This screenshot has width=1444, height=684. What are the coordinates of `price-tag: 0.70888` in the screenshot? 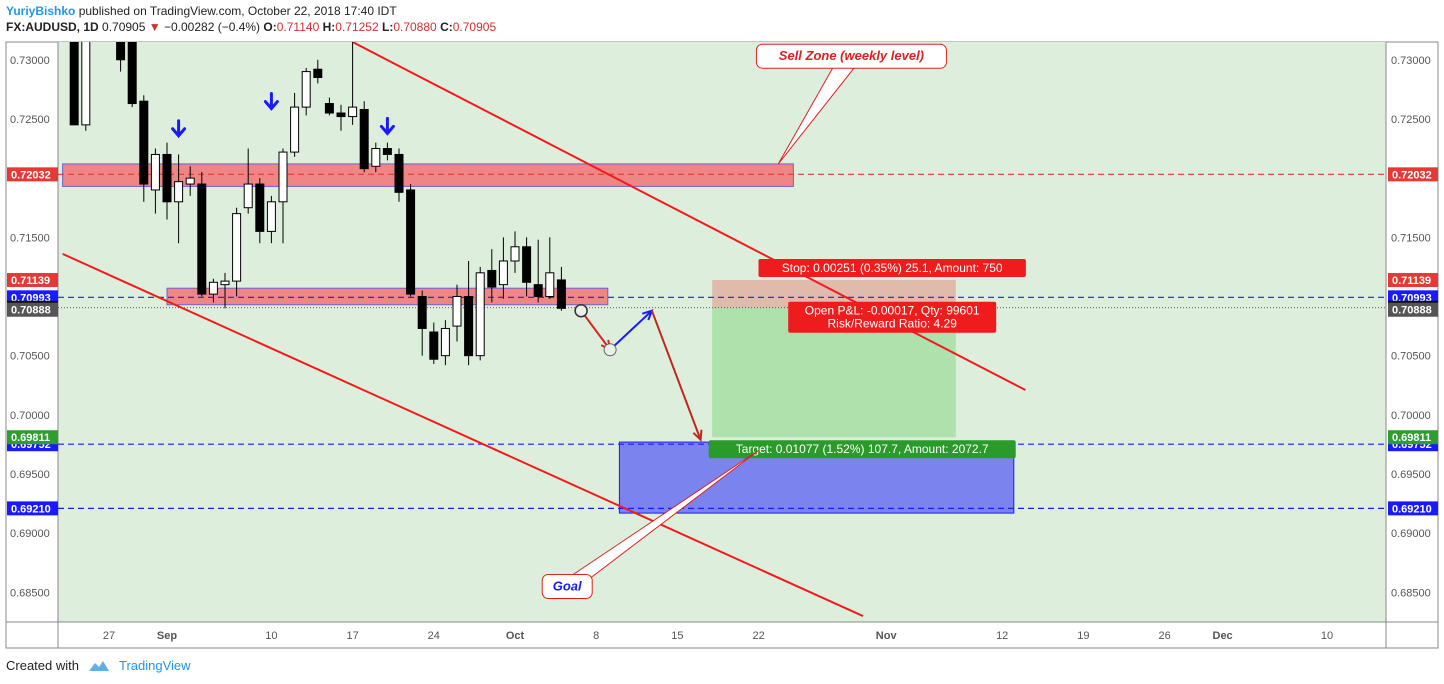 It's located at (1412, 311).